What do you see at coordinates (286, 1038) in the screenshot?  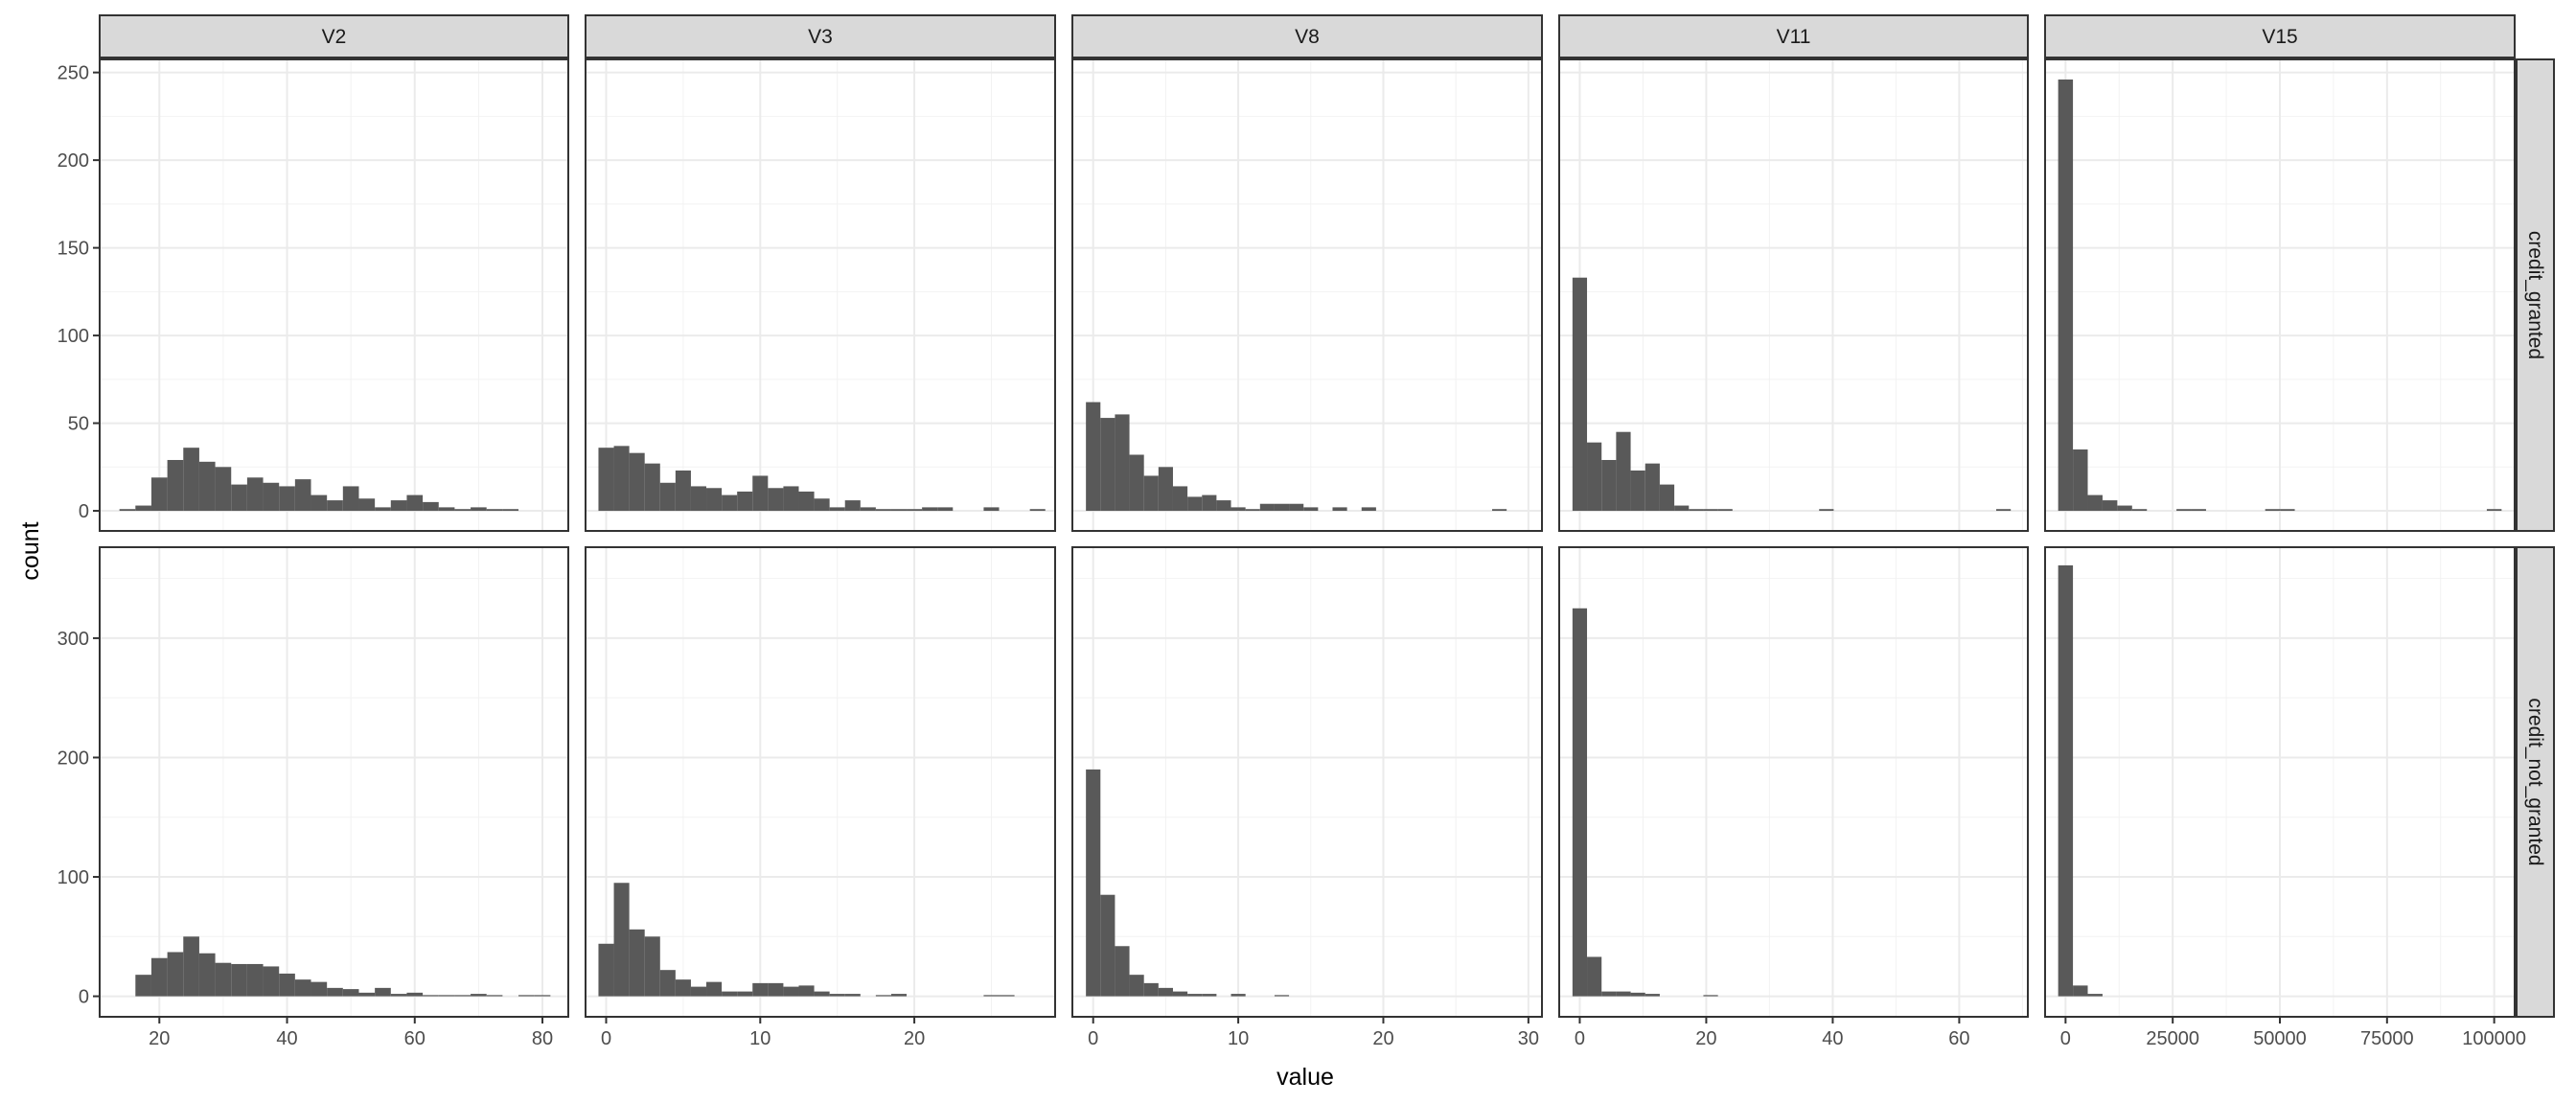 I see `x-tick-label: 40` at bounding box center [286, 1038].